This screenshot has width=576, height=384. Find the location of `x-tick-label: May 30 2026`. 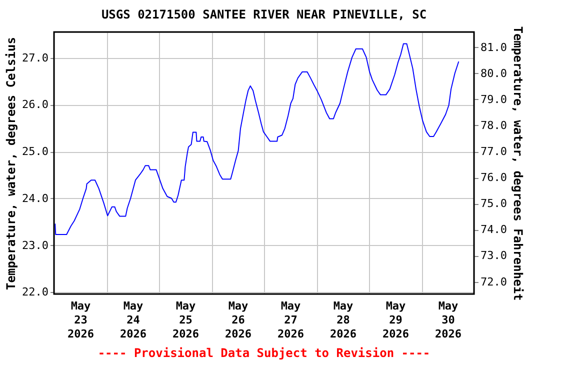

x-tick-label: May 30 2026 is located at coordinates (448, 320).